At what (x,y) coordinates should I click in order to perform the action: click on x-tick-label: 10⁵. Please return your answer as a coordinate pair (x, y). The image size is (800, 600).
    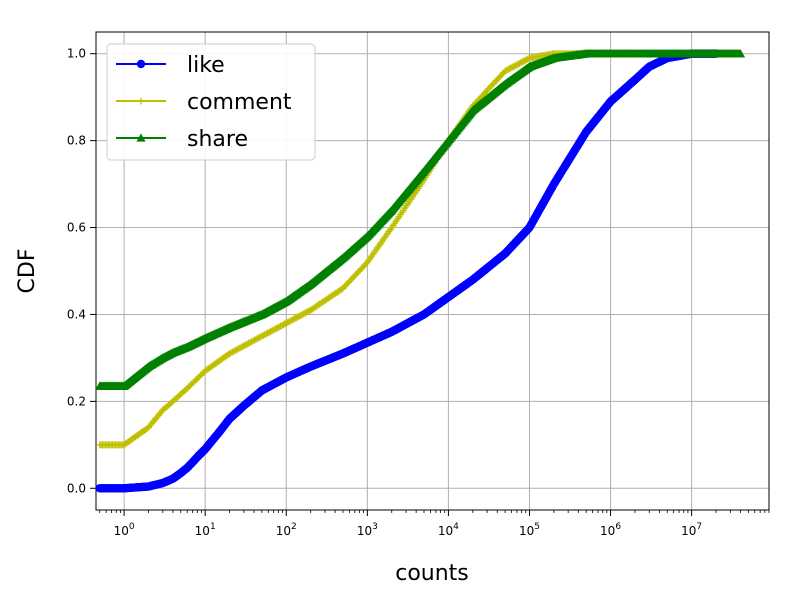
    Looking at the image, I should click on (529, 530).